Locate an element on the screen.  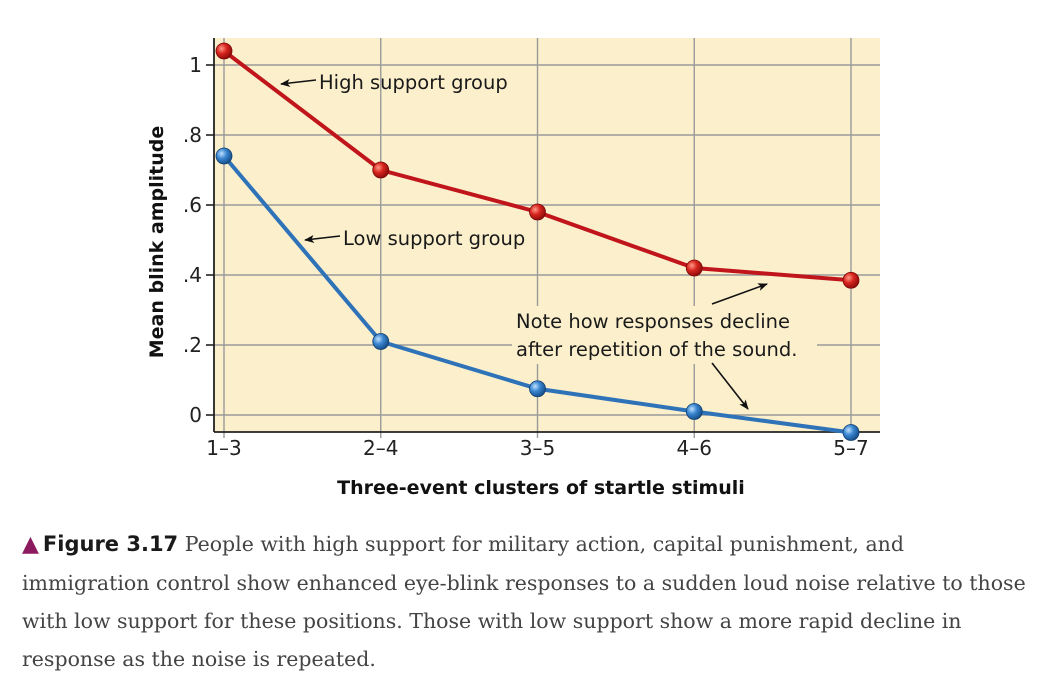
x-tick-label: 4–6 is located at coordinates (694, 448).